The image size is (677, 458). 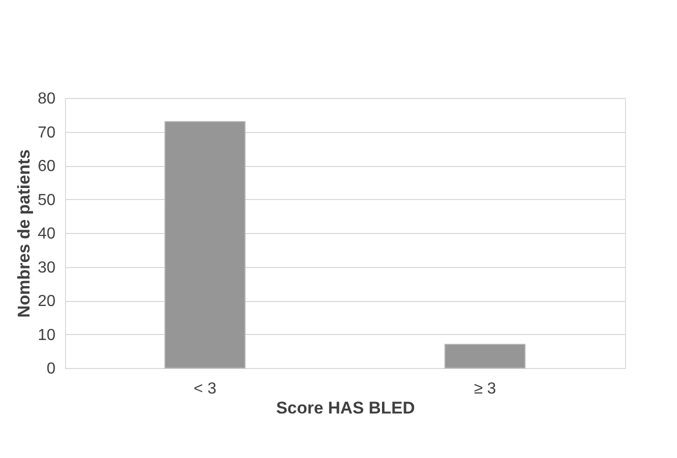 What do you see at coordinates (47, 133) in the screenshot?
I see `y-tick-label: 70` at bounding box center [47, 133].